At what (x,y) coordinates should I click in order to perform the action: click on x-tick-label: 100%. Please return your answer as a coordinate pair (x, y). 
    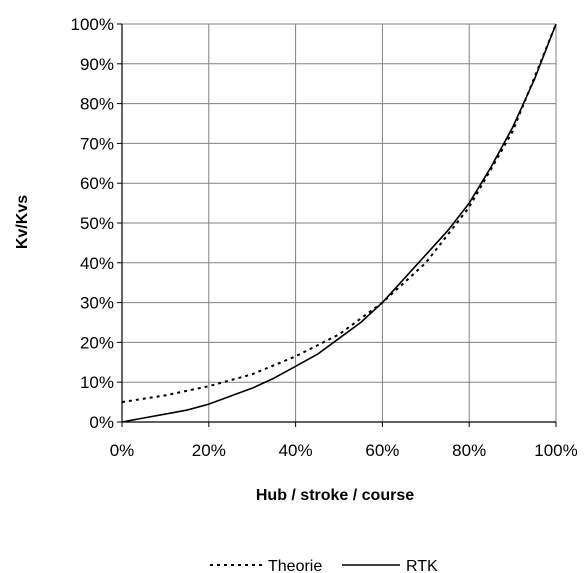
    Looking at the image, I should click on (555, 450).